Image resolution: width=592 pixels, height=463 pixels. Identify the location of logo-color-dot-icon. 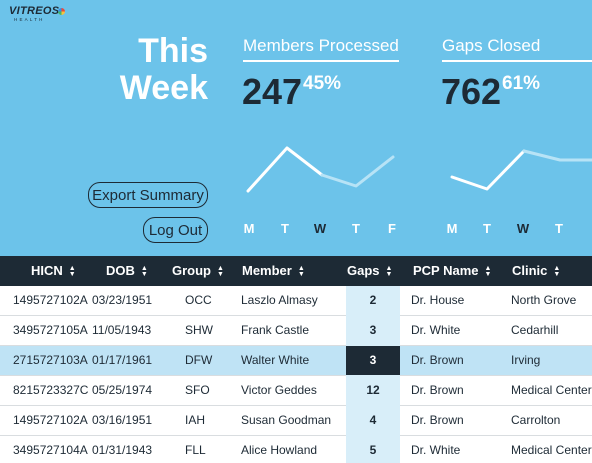
(61, 11).